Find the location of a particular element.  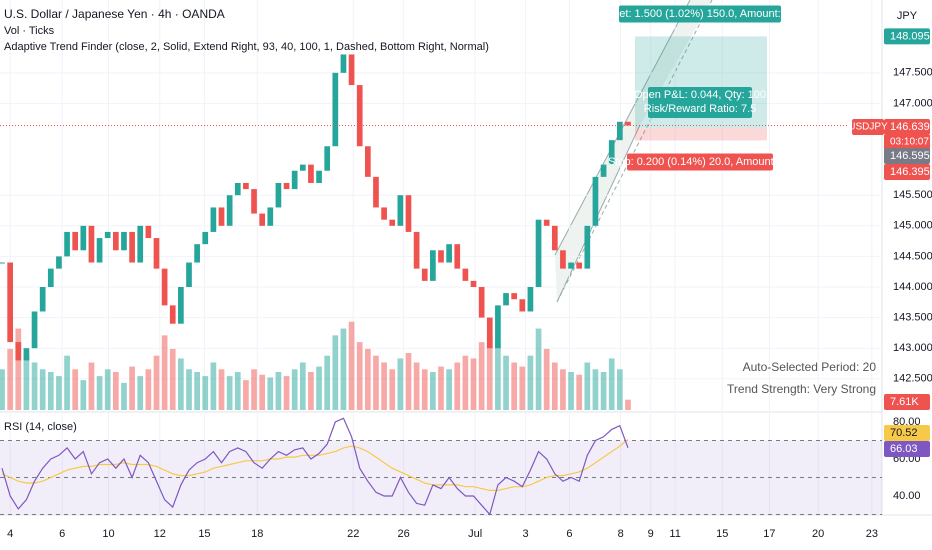

x-tick-label: 10 is located at coordinates (108, 534).